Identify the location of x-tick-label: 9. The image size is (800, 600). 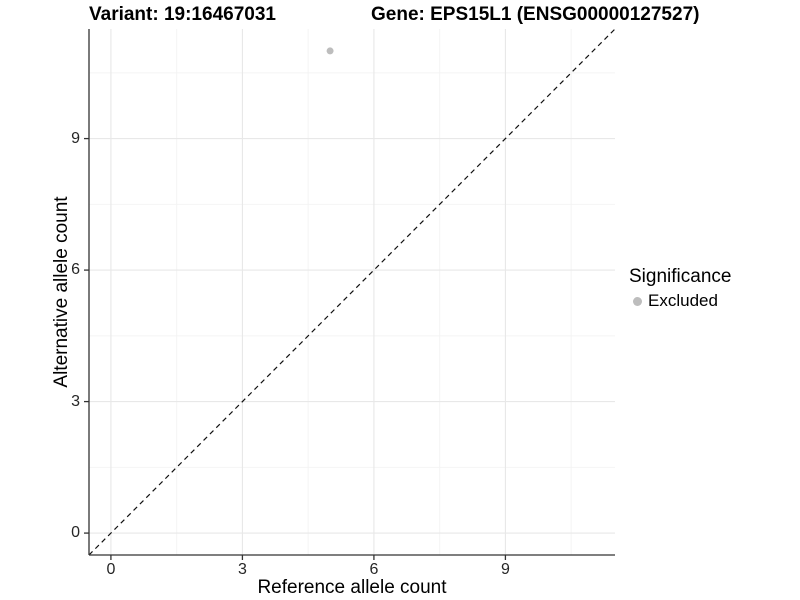
(505, 569).